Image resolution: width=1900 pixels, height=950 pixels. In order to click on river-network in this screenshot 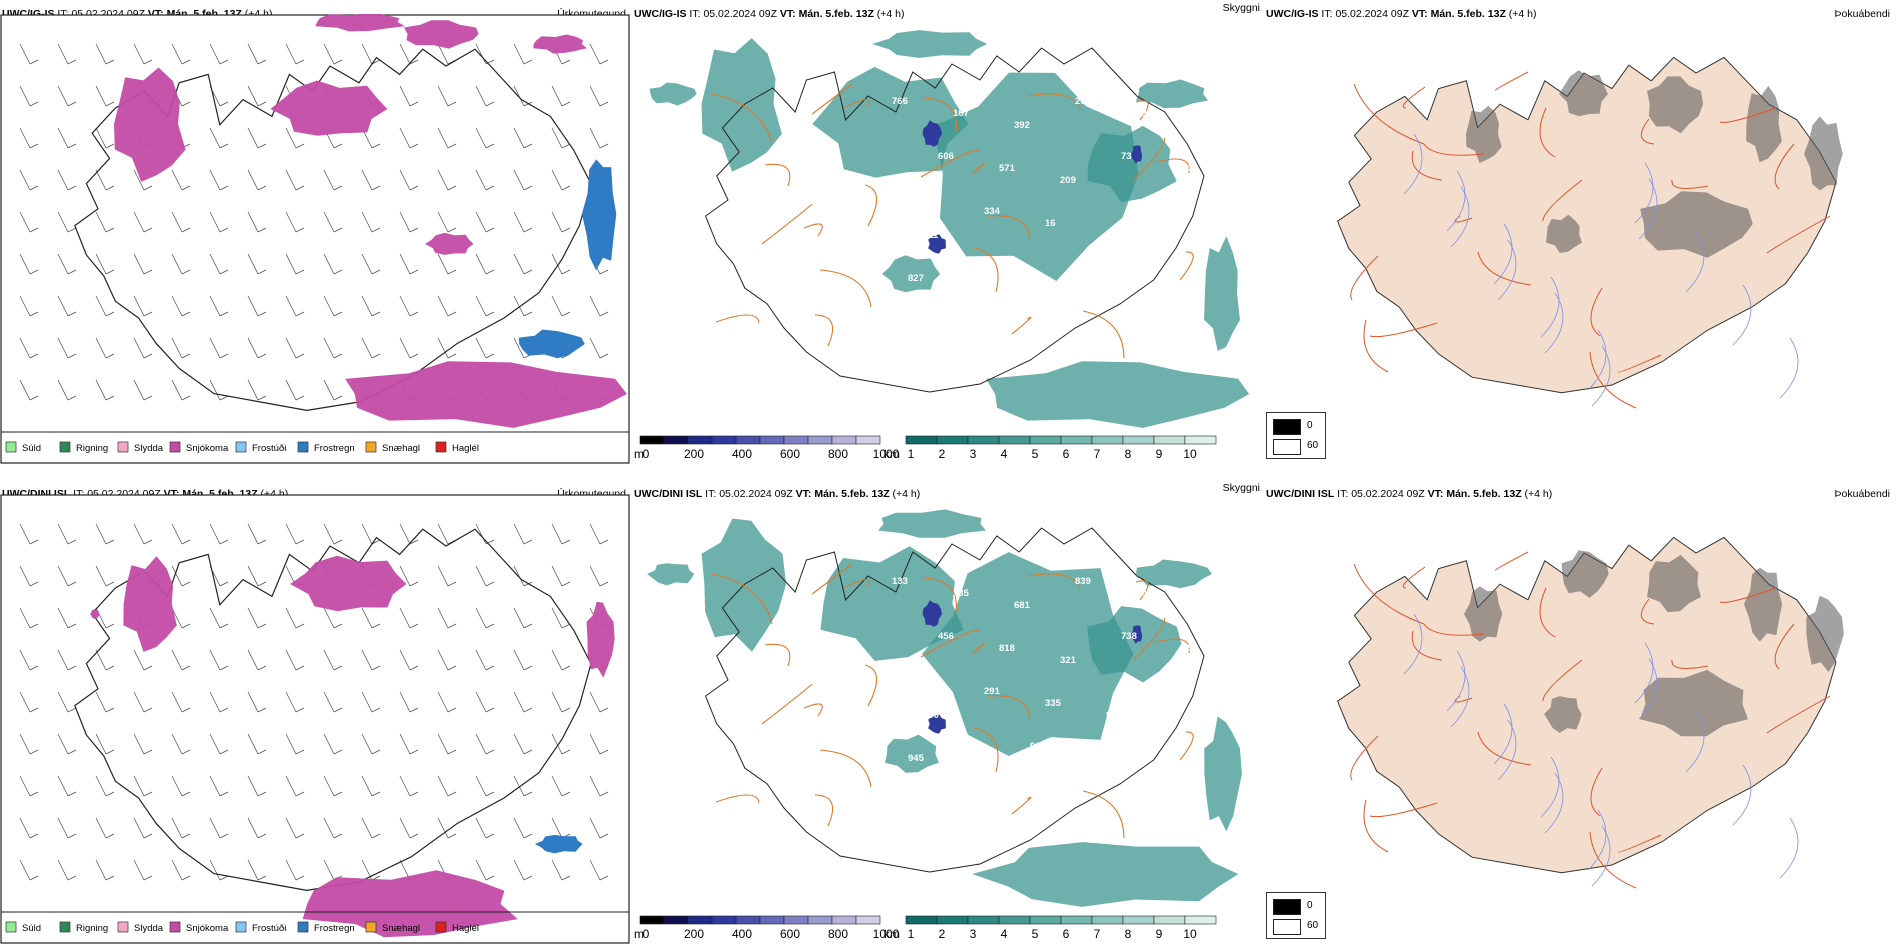, I will do `click(1601, 750)`.